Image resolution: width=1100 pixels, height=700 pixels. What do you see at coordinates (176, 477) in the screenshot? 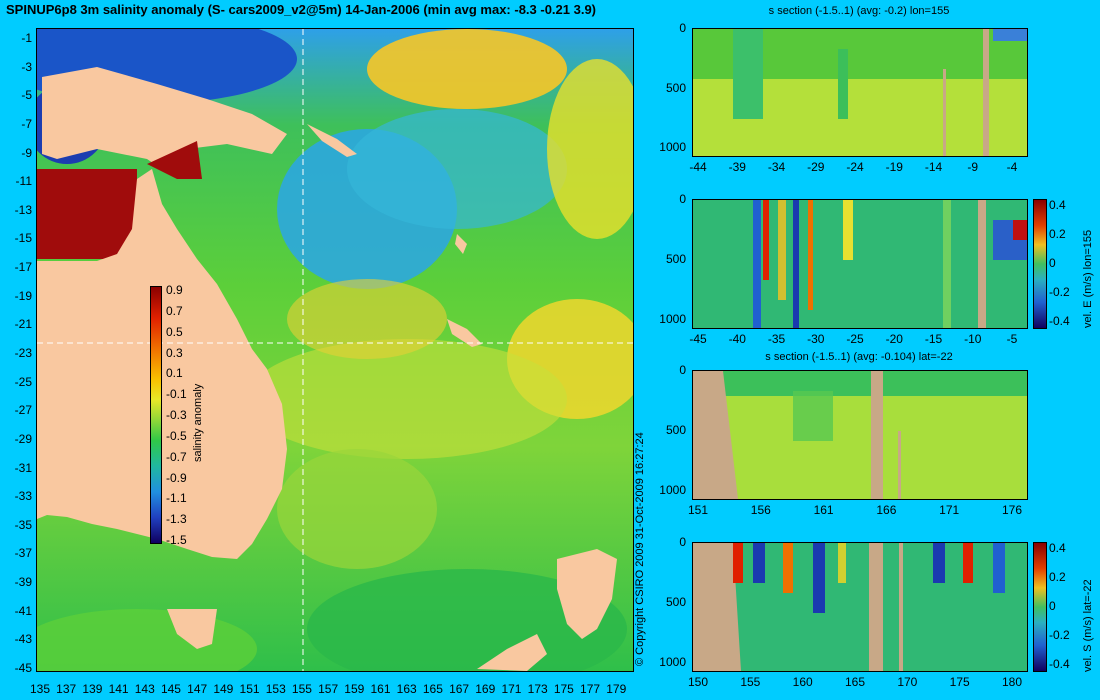
I see `salinity-colorbar-tick: -0.9` at bounding box center [176, 477].